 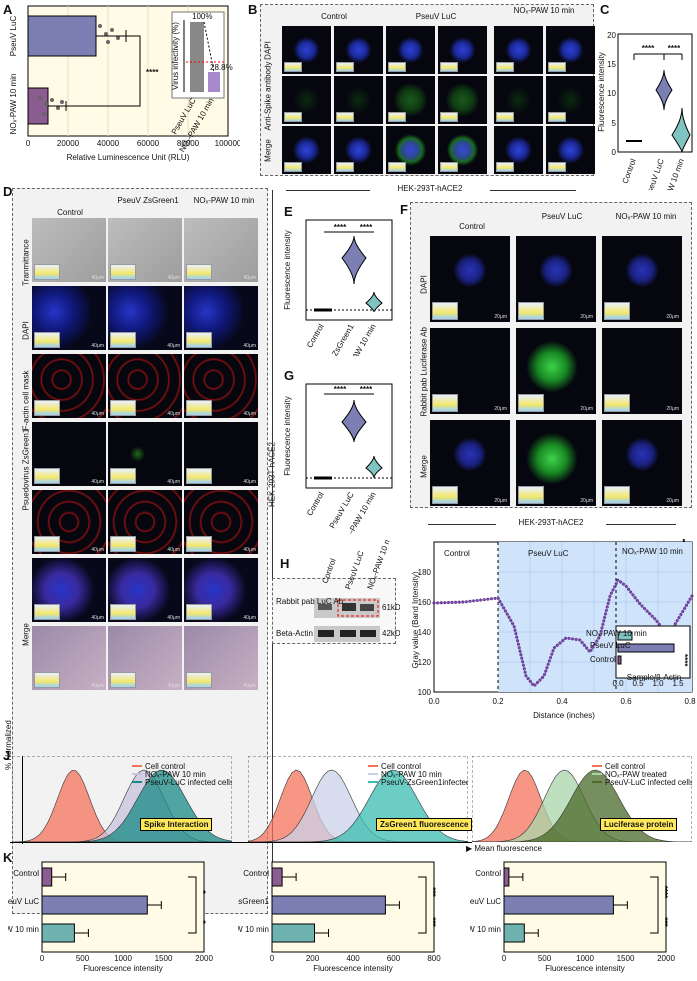 What do you see at coordinates (470, 371) in the screenshot?
I see `panel-f-image-r1-c0: 20μm` at bounding box center [470, 371].